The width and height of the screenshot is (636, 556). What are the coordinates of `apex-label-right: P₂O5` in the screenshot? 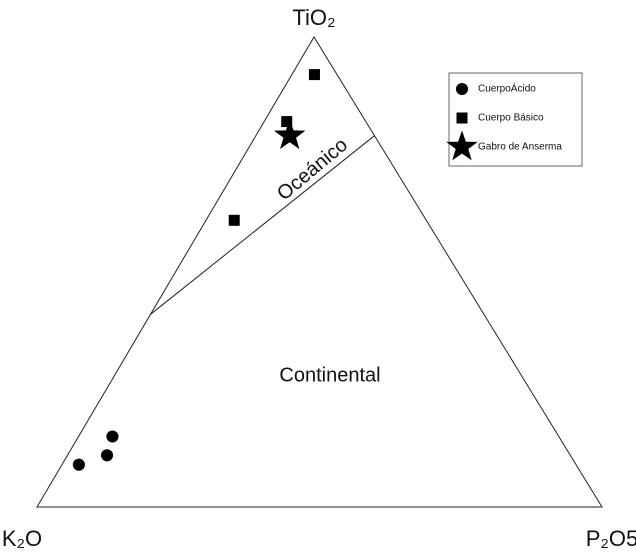 It's located at (611, 538).